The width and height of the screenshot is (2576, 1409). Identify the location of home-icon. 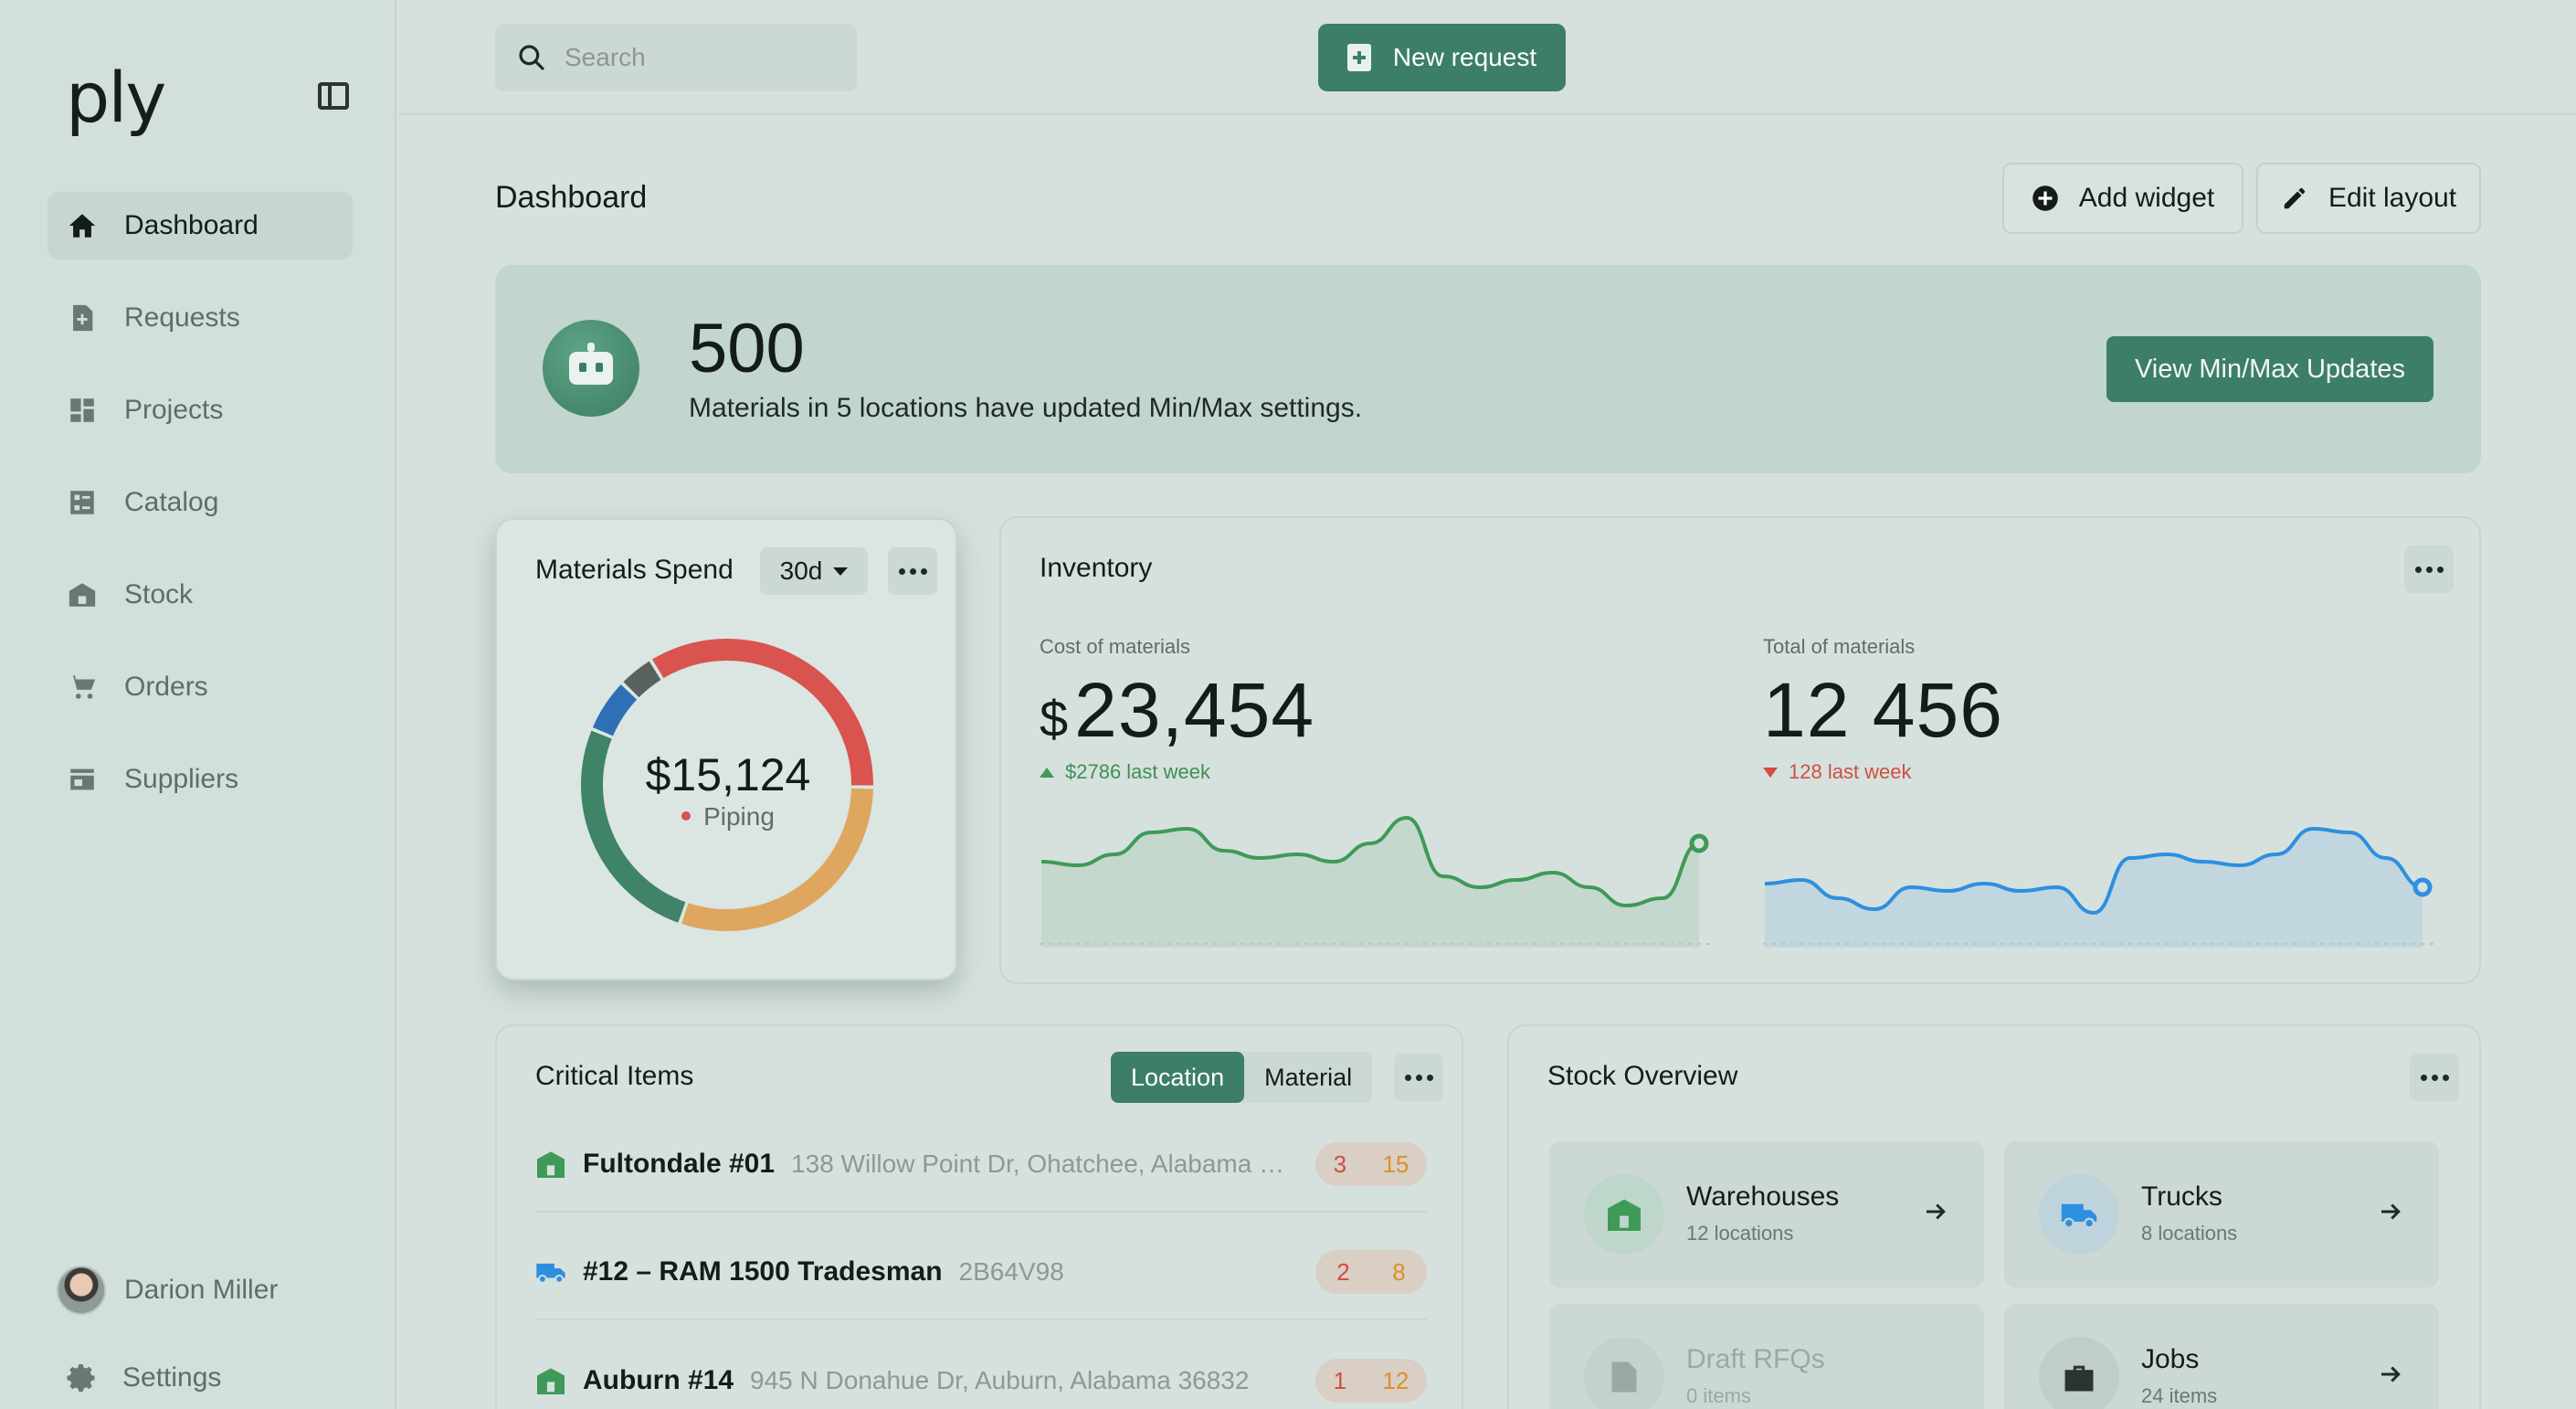
(82, 225).